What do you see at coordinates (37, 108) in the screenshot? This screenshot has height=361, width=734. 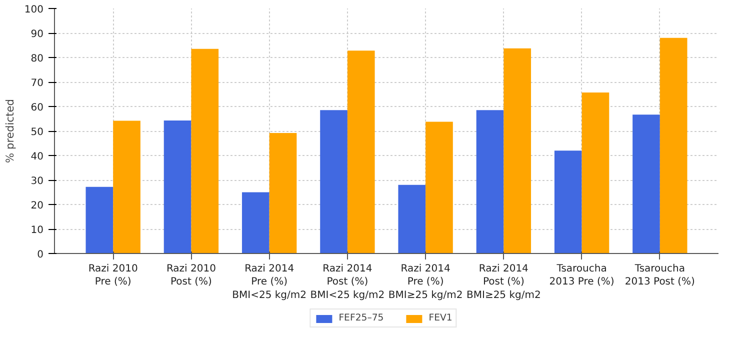 I see `y-tick-label: 60` at bounding box center [37, 108].